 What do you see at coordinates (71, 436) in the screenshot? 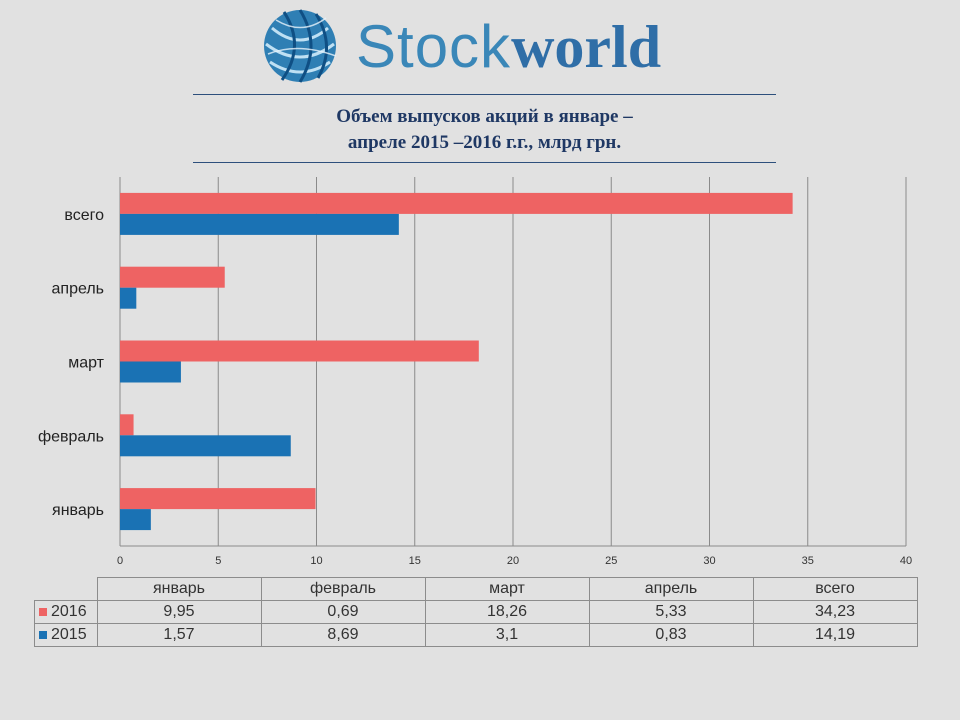
I see `category-label: февраль` at bounding box center [71, 436].